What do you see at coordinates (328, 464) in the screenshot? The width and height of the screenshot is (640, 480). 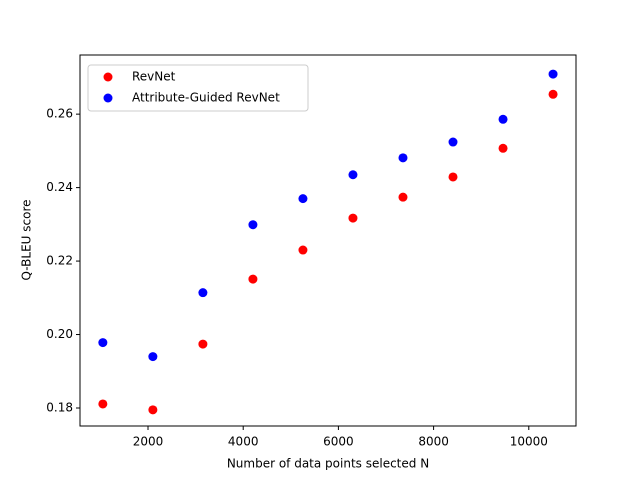 I see `x-axis-label: Number of data points selected N` at bounding box center [328, 464].